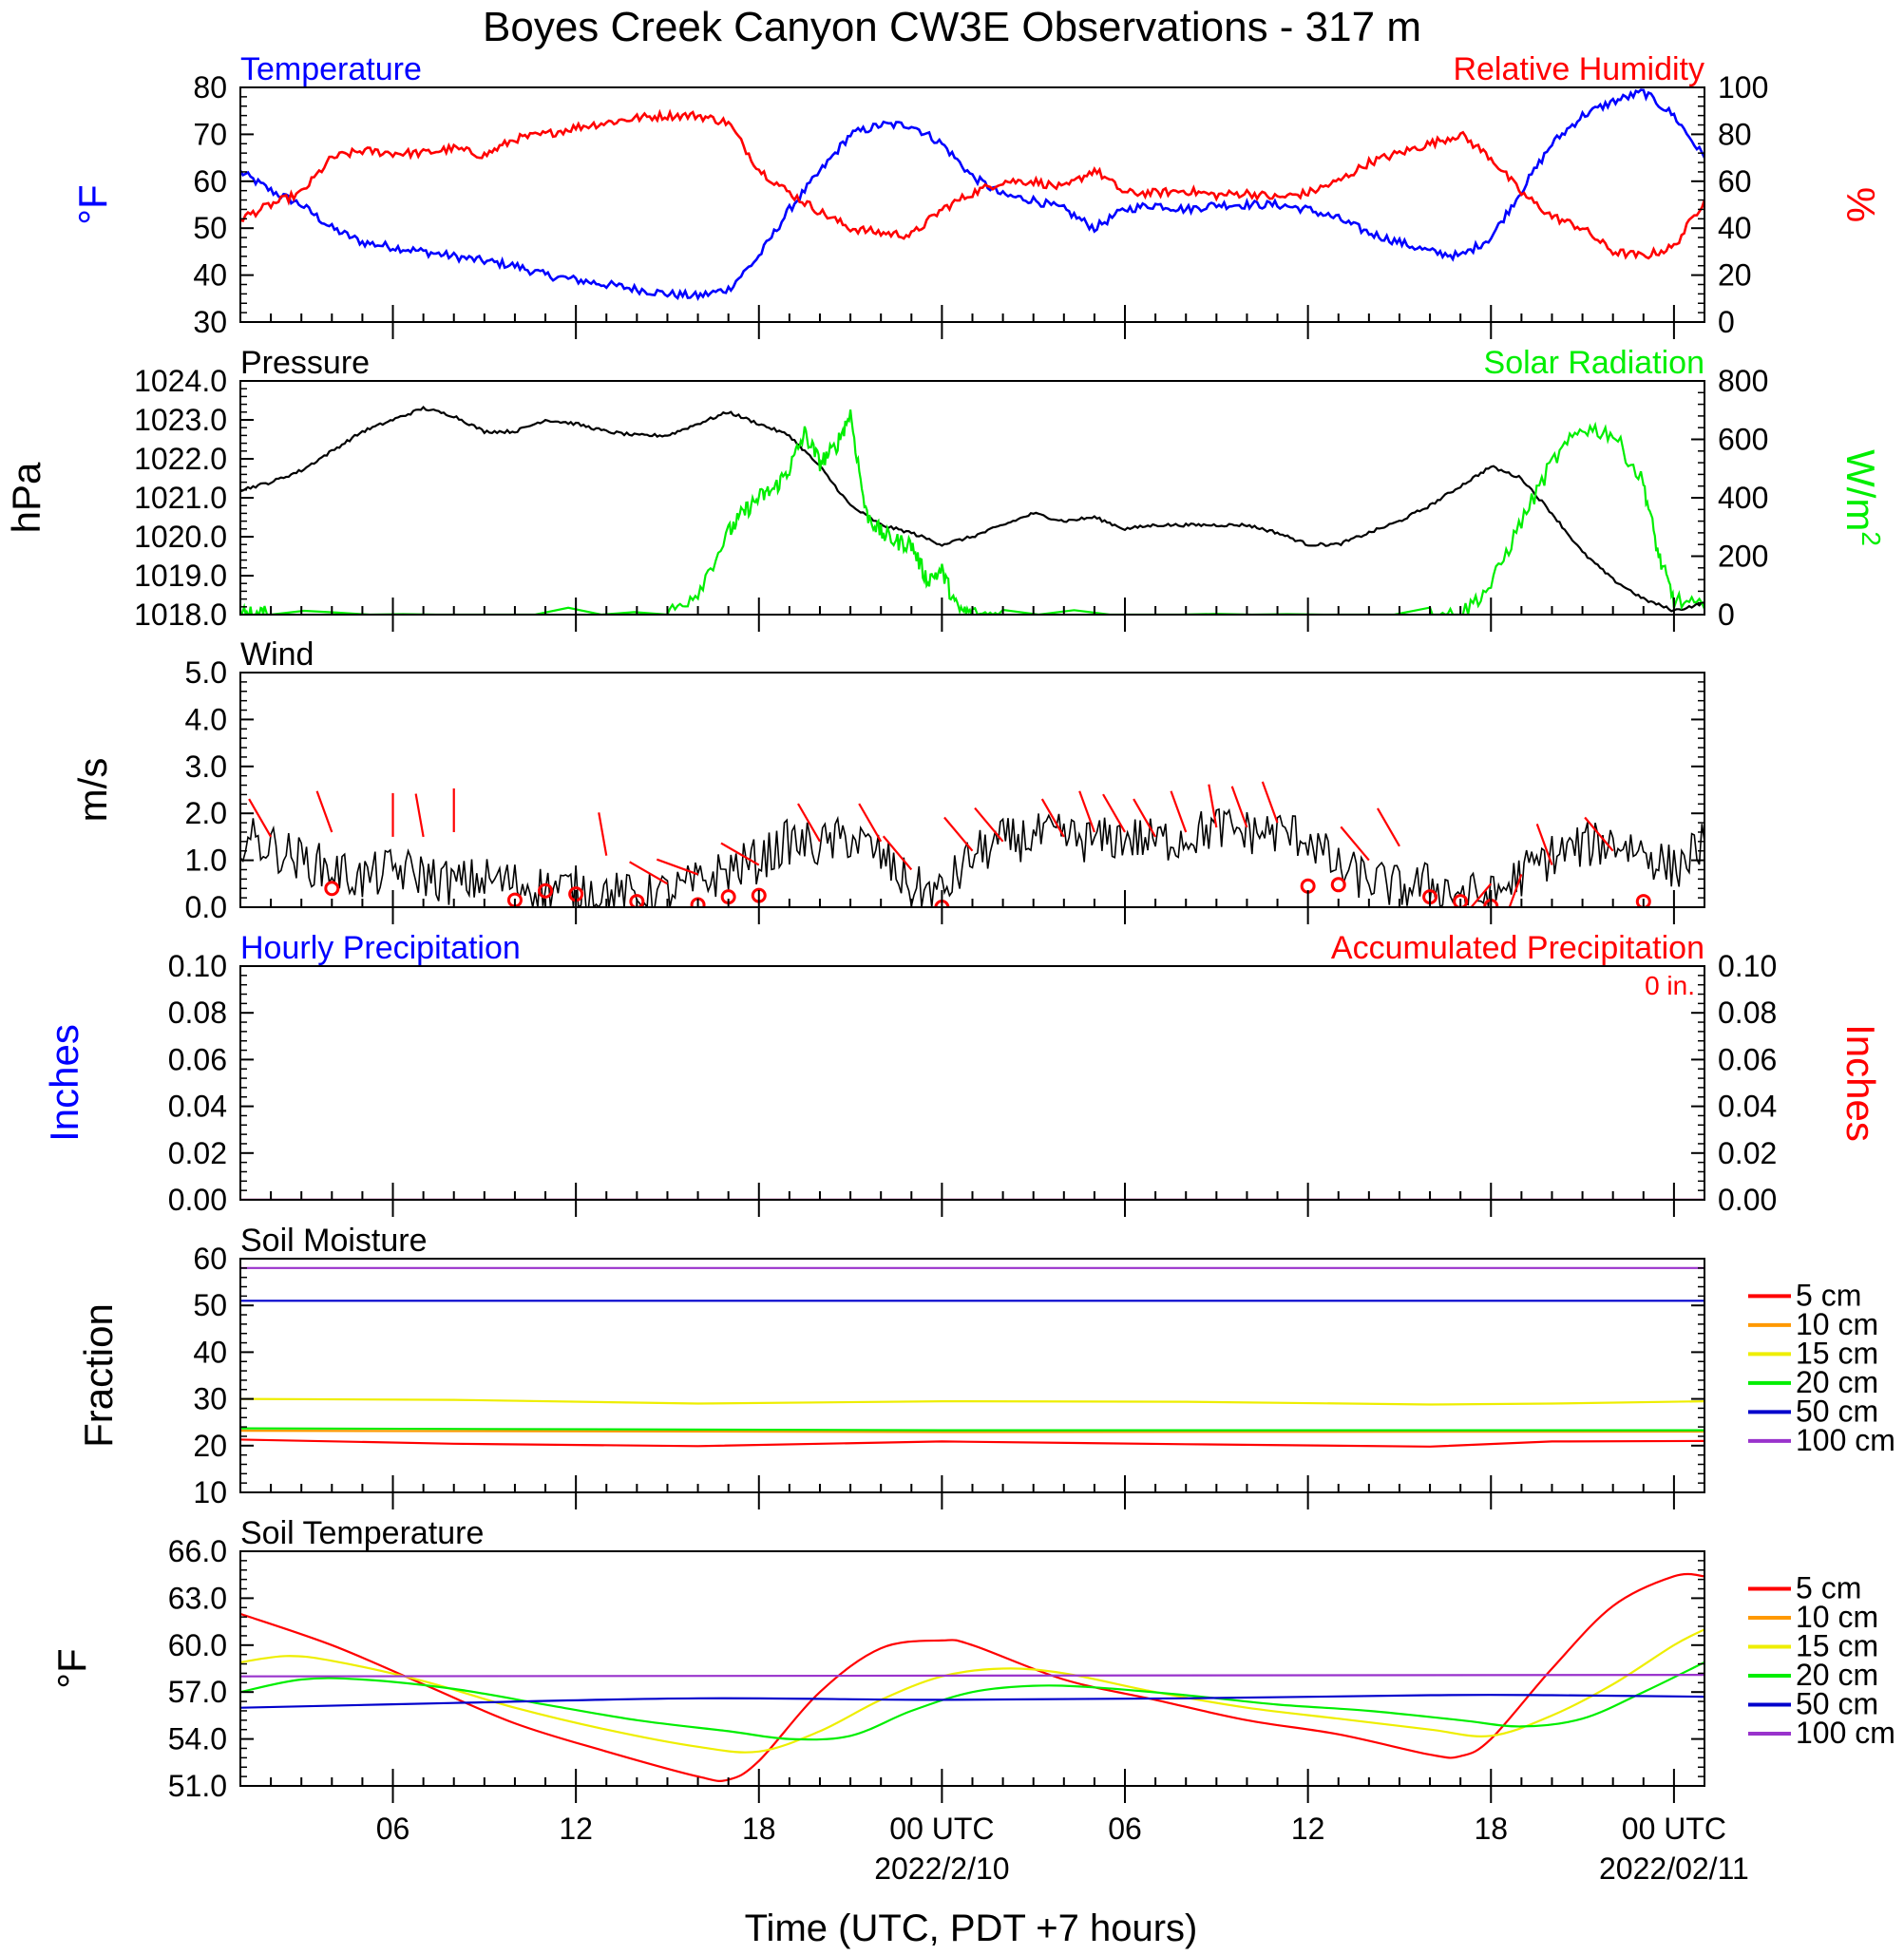  What do you see at coordinates (180, 537) in the screenshot?
I see `y-tick-label-left: 1020.0` at bounding box center [180, 537].